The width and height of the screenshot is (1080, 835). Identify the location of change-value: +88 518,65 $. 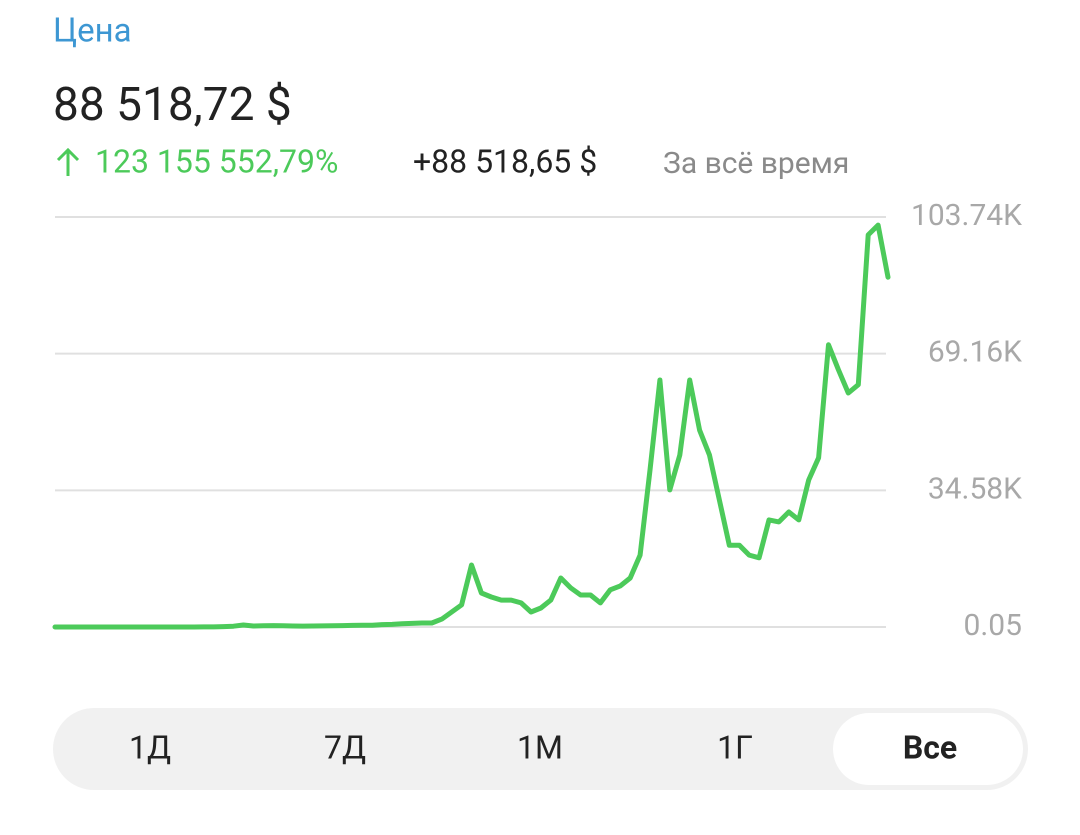
(505, 161).